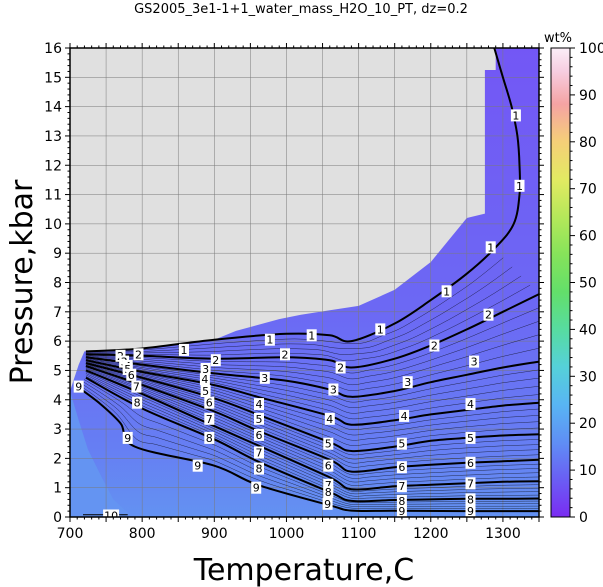 The image size is (603, 587). What do you see at coordinates (588, 143) in the screenshot?
I see `colorbar-tick-label: 80` at bounding box center [588, 143].